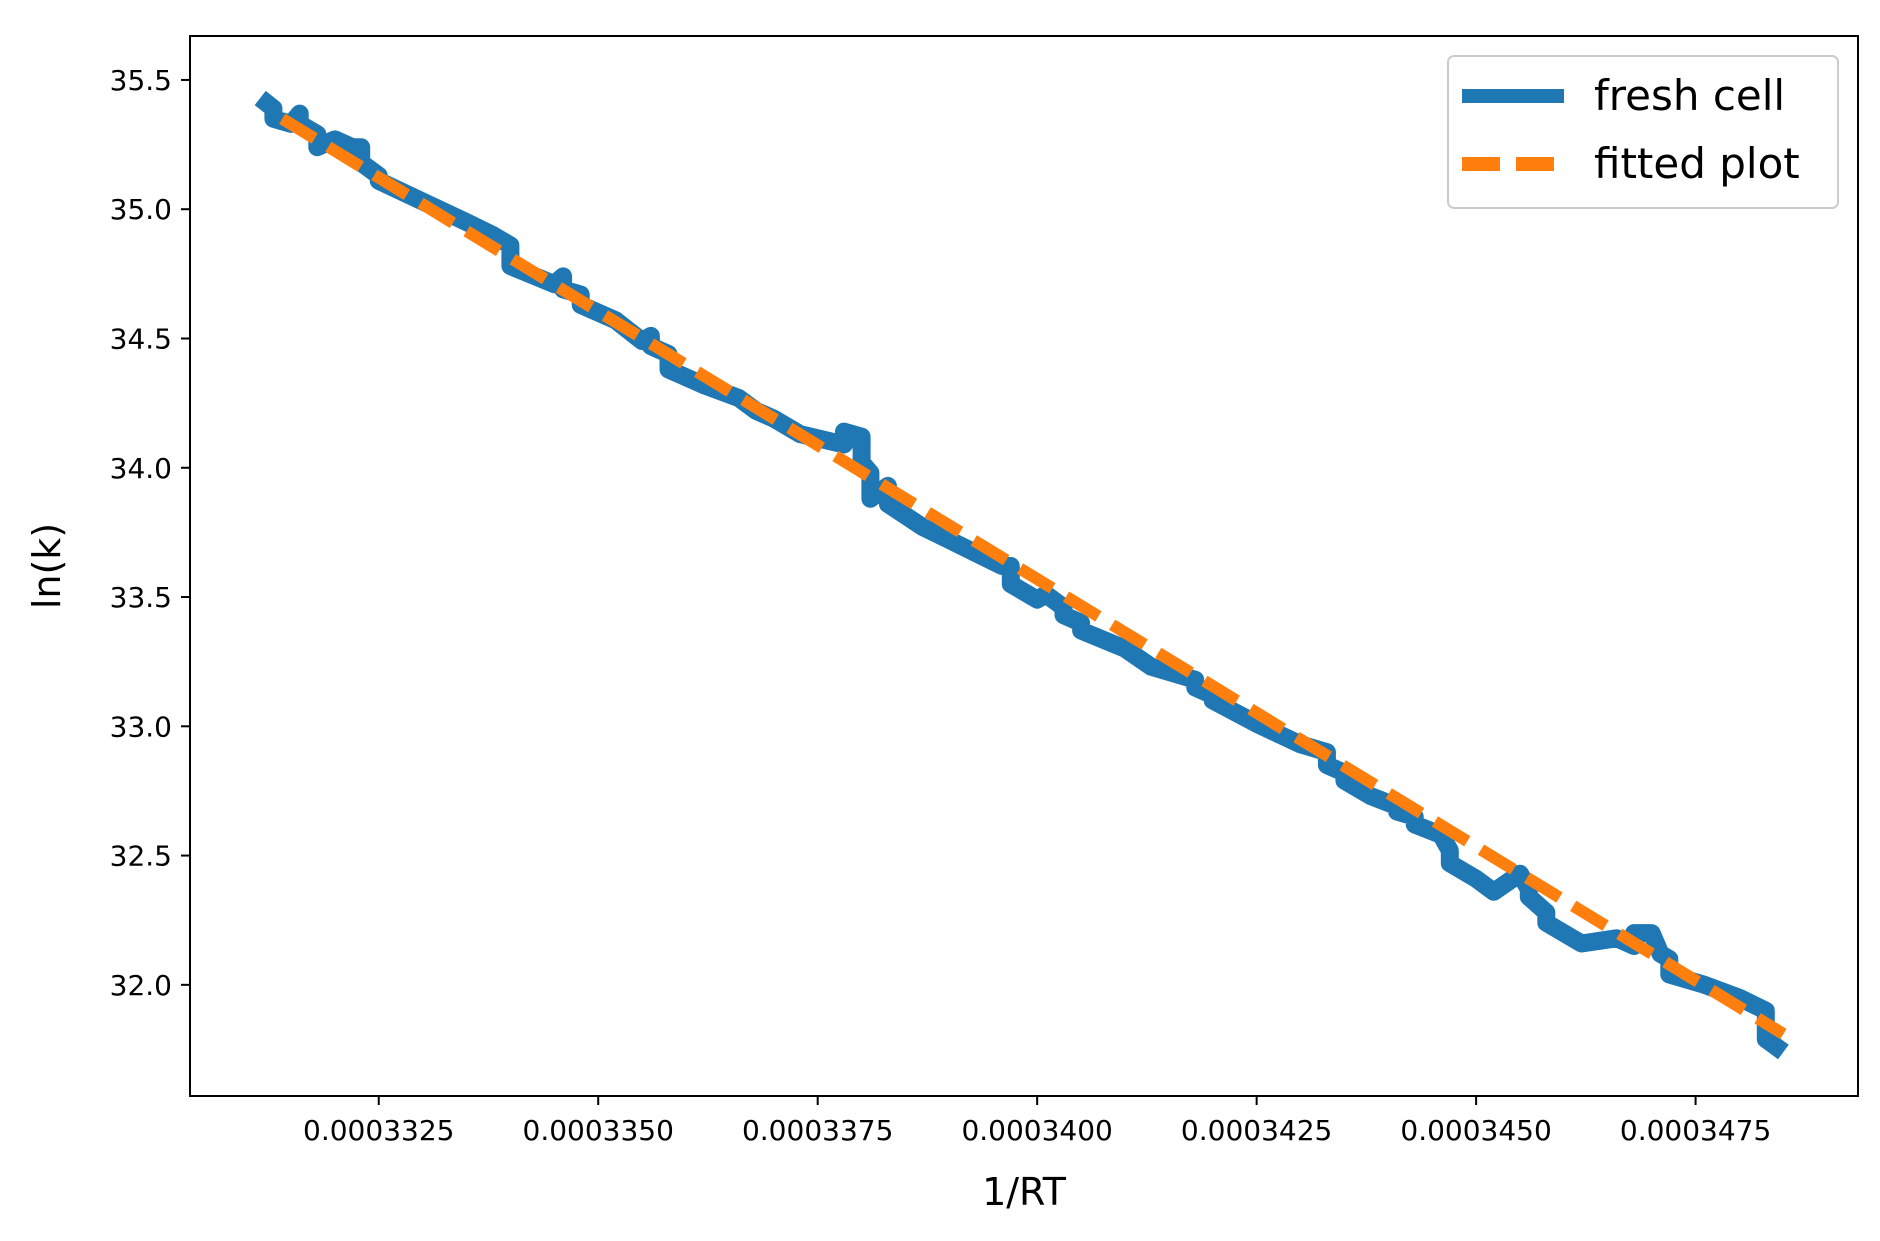 This screenshot has height=1241, width=1880. Describe the element at coordinates (47, 566) in the screenshot. I see `y-axis-label: ln(k)` at that location.